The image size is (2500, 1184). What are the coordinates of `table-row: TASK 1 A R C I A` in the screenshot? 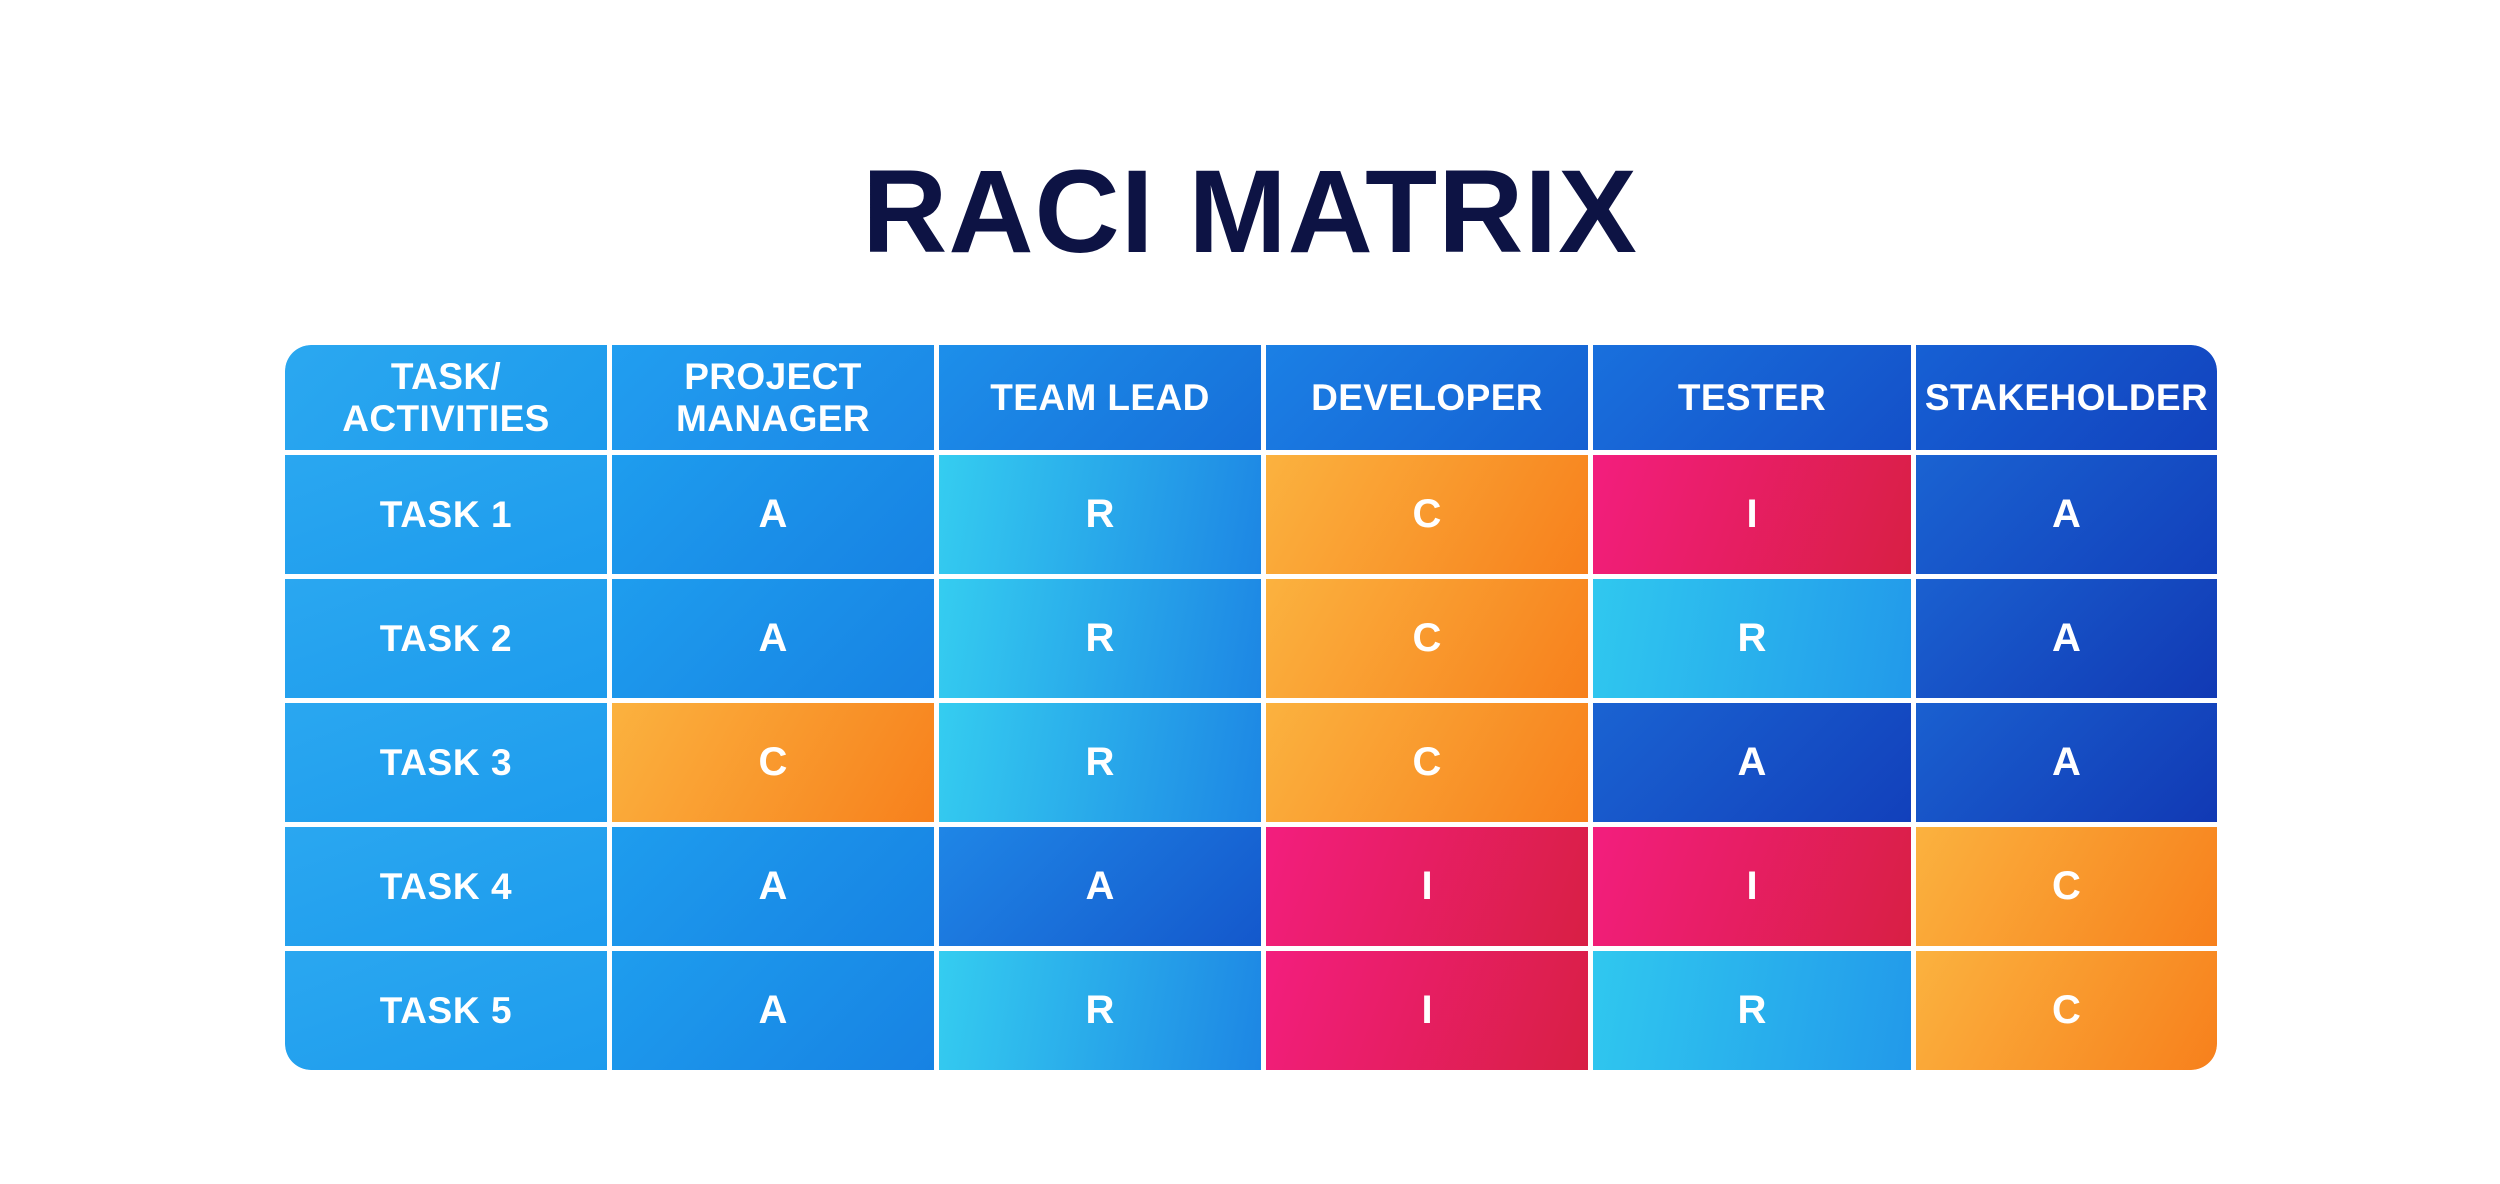 It's located at (1251, 514).